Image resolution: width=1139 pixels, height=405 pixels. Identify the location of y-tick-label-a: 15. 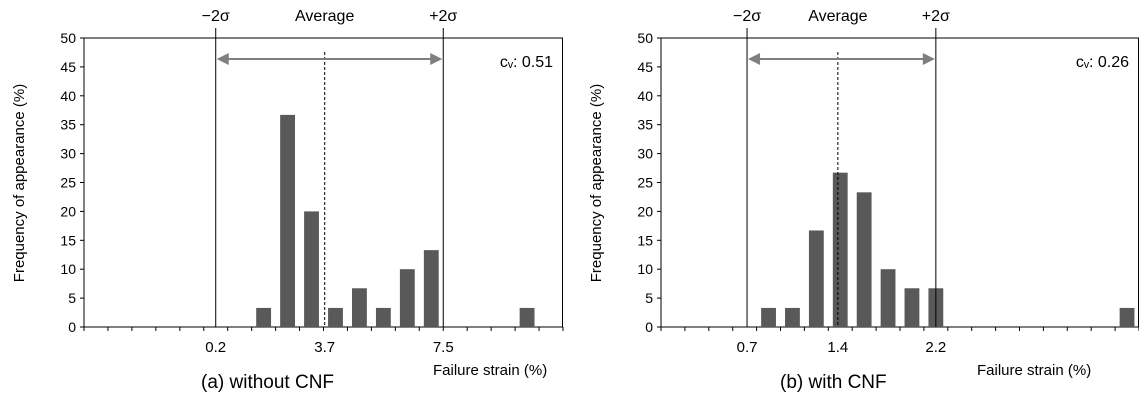
(68, 240).